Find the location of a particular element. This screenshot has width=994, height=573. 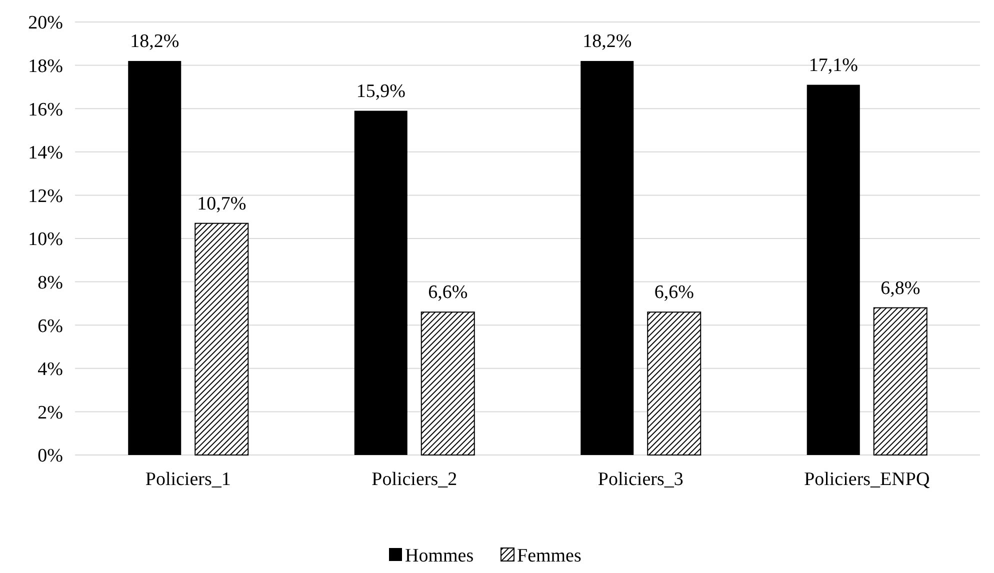

data-label: 10,7% is located at coordinates (221, 203).